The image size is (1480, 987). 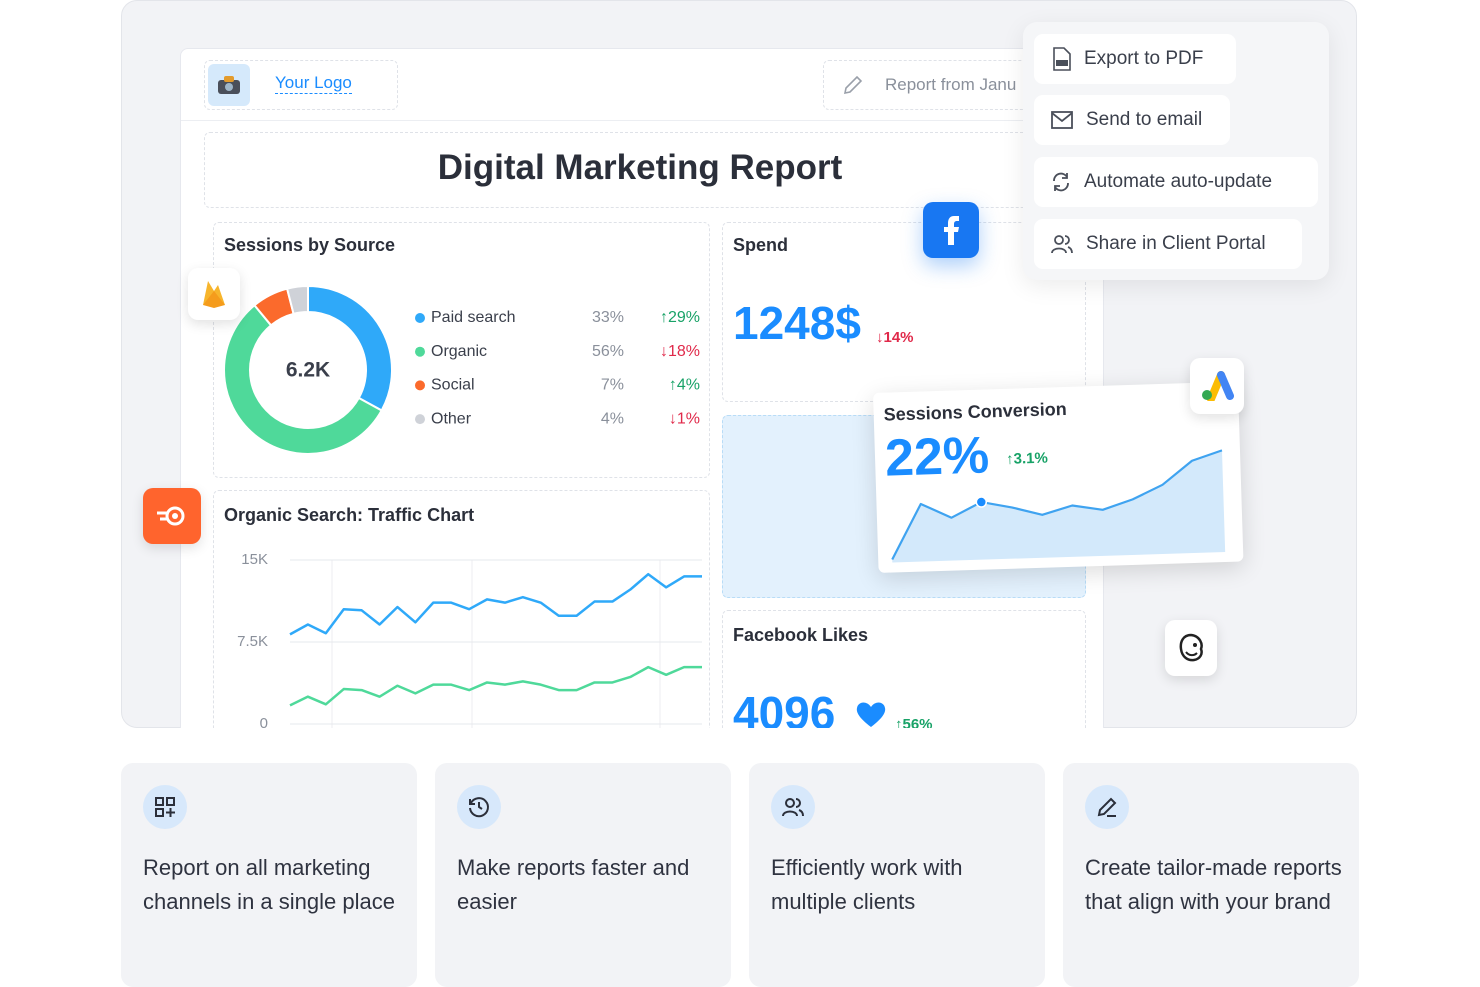 I want to click on google-ads-logo, so click(x=1218, y=386).